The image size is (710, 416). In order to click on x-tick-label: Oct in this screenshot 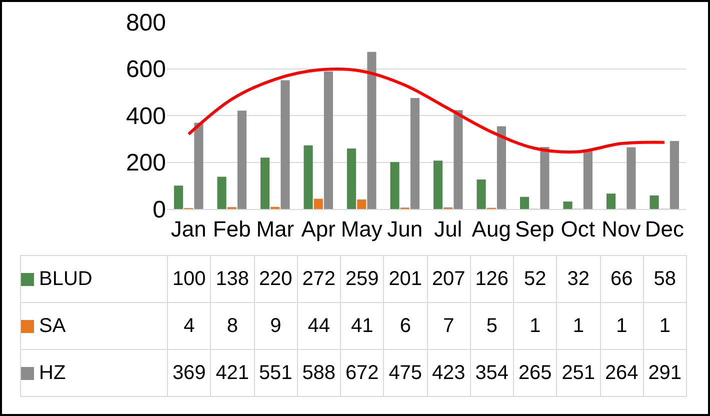, I will do `click(577, 229)`.